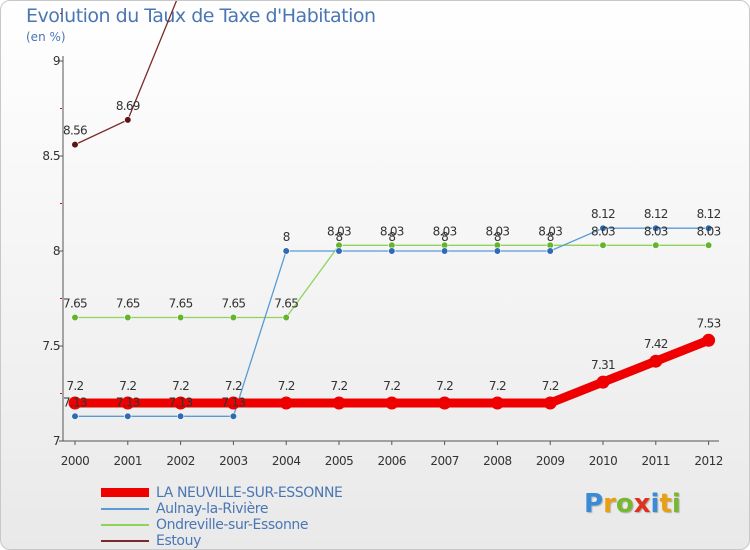 The width and height of the screenshot is (750, 550). I want to click on y-tick-label: 7.5, so click(51, 346).